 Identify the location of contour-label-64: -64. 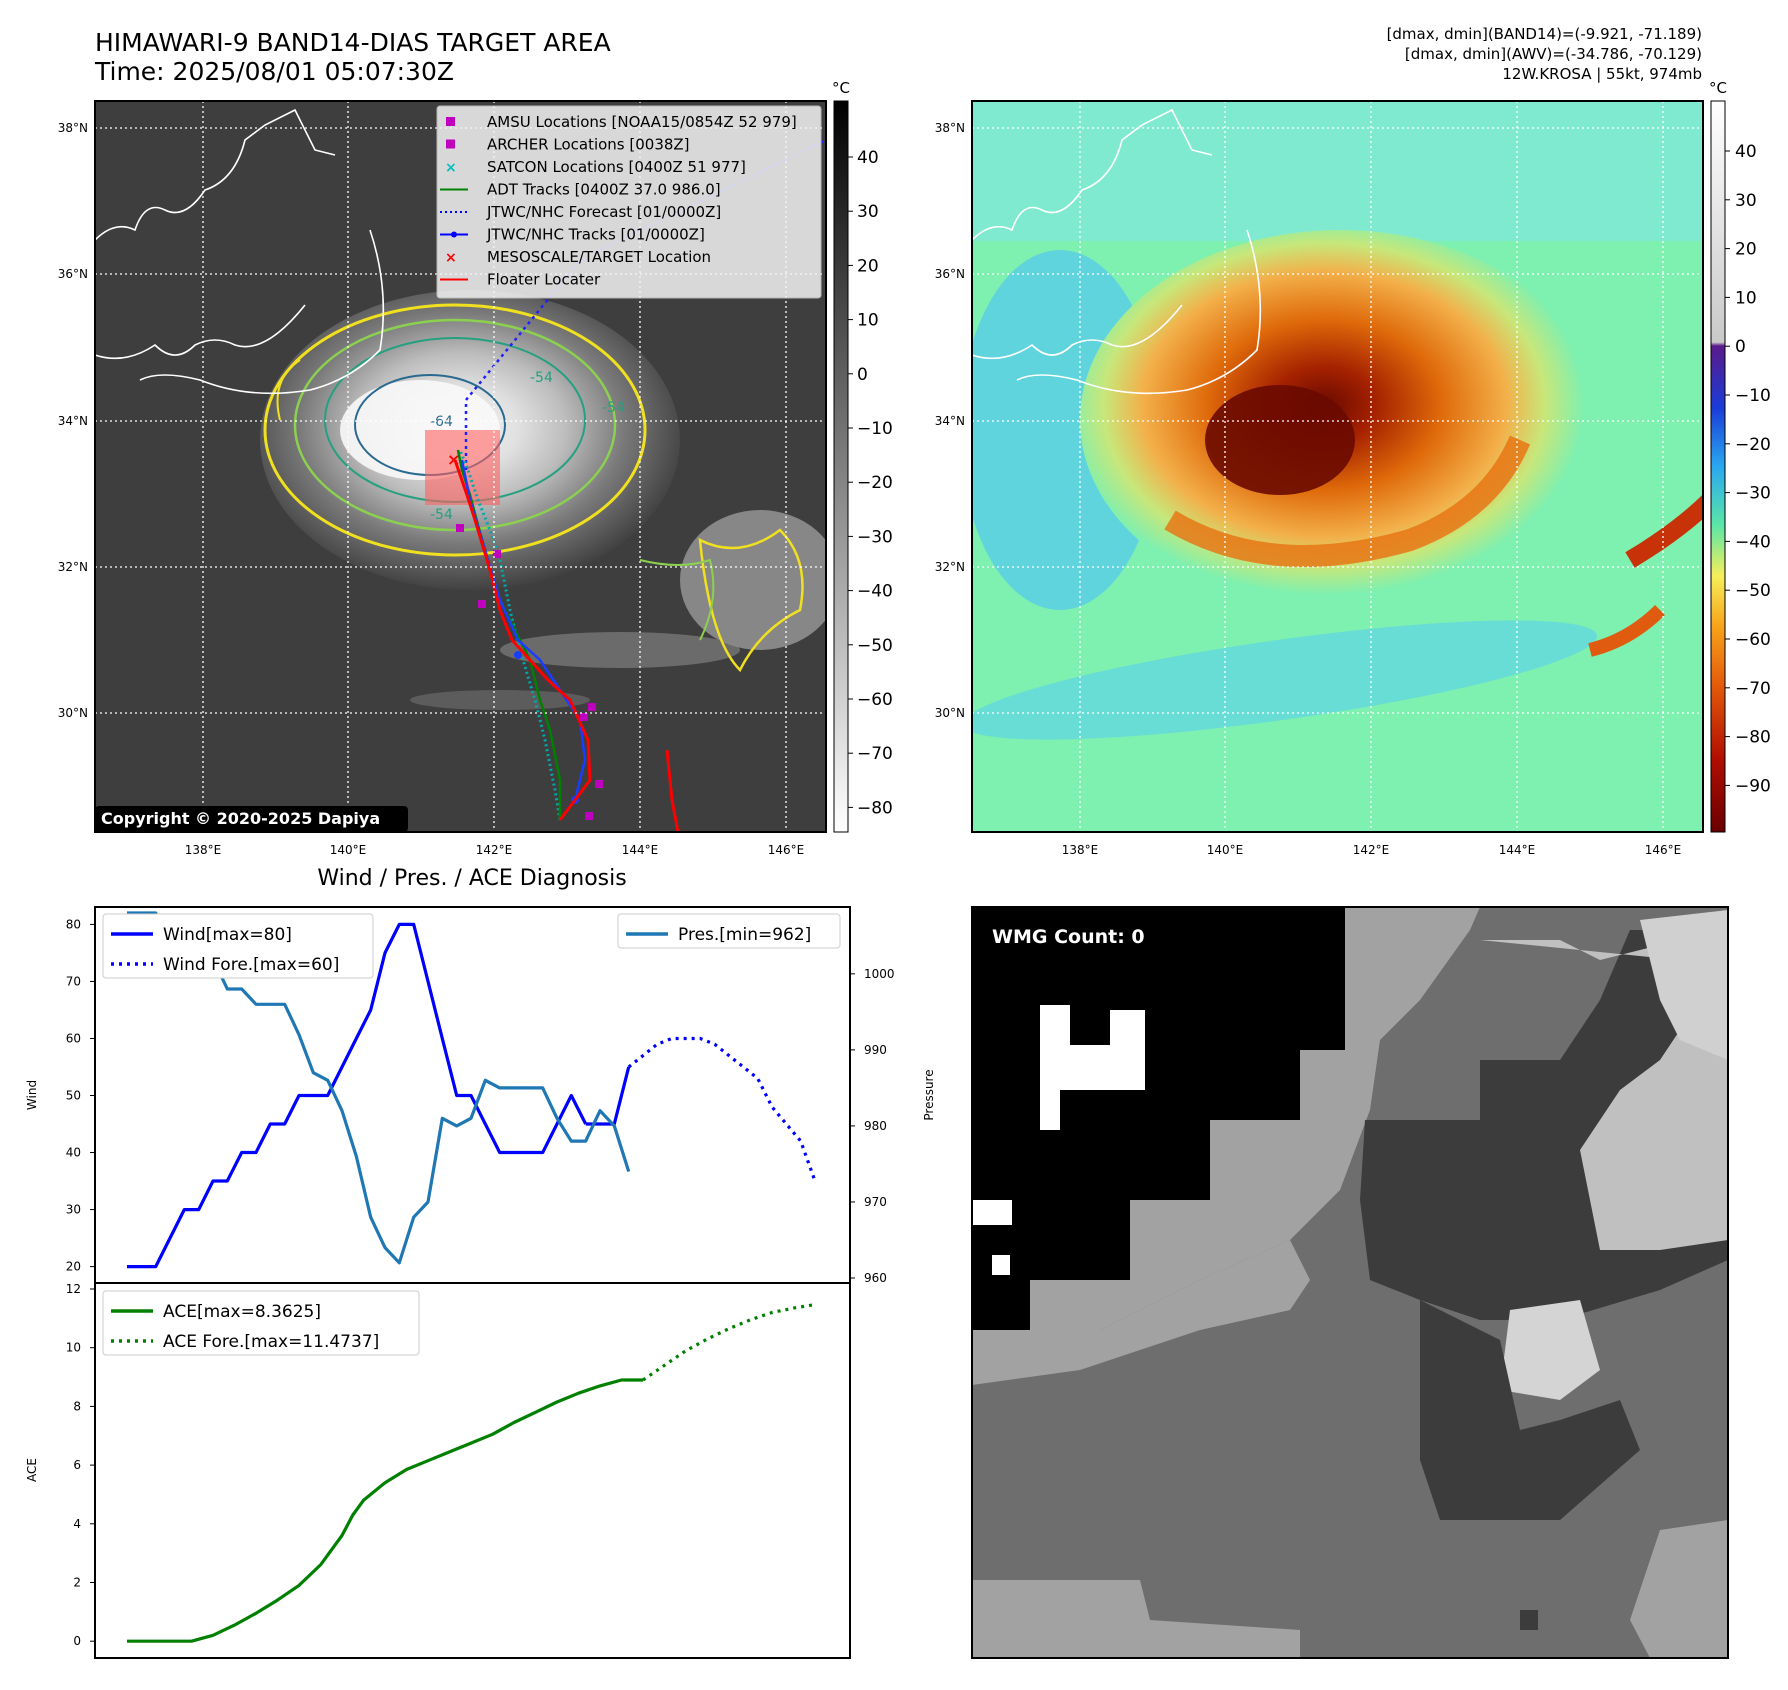
(441, 422).